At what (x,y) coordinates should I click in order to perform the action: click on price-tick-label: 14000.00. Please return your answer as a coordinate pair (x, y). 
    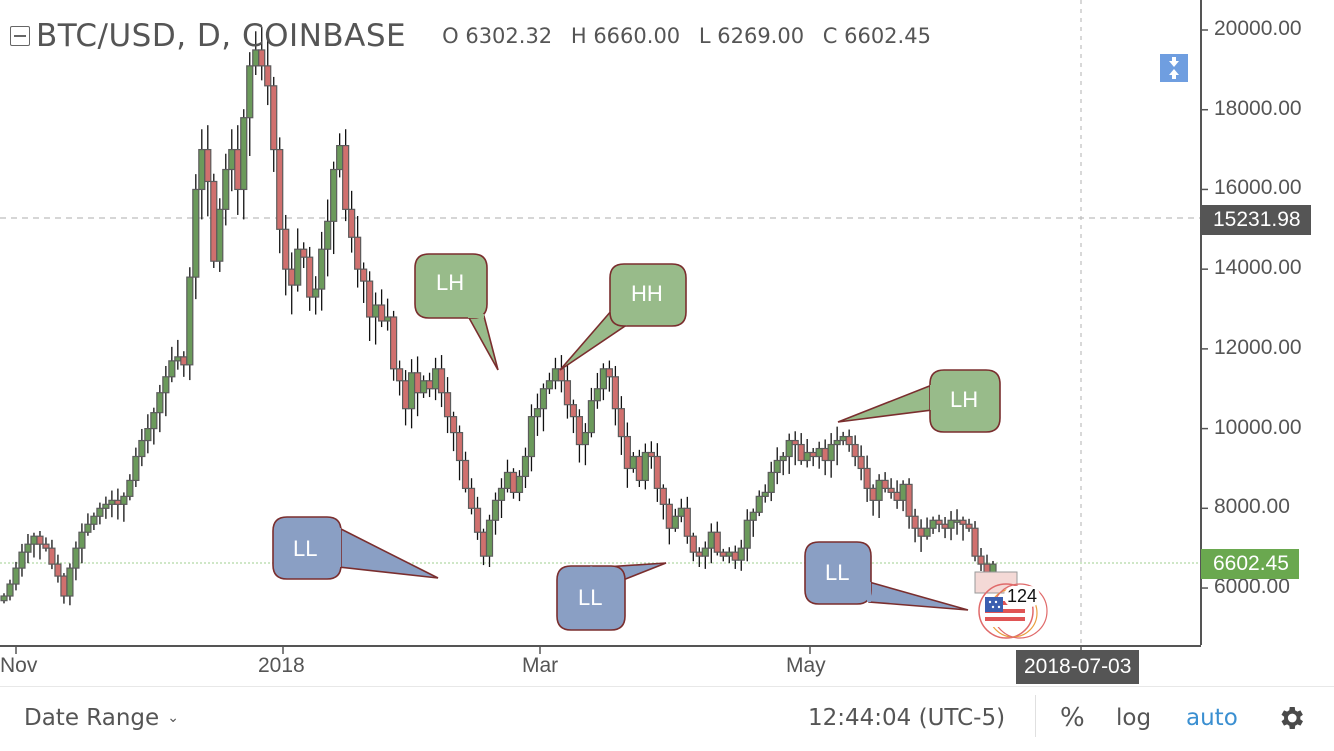
    Looking at the image, I should click on (1258, 268).